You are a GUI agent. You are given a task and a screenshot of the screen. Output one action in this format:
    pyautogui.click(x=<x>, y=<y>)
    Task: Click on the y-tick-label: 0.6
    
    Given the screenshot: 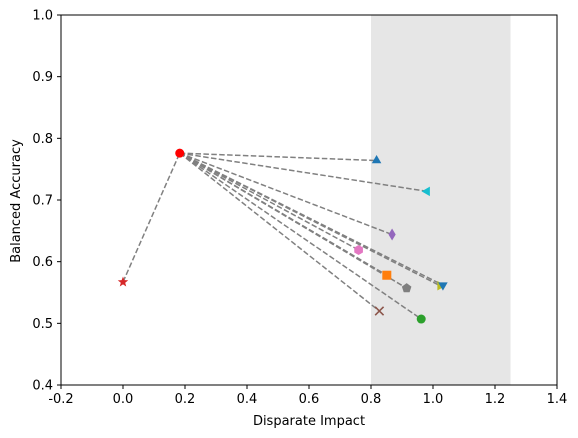 What is the action you would take?
    pyautogui.click(x=42, y=262)
    